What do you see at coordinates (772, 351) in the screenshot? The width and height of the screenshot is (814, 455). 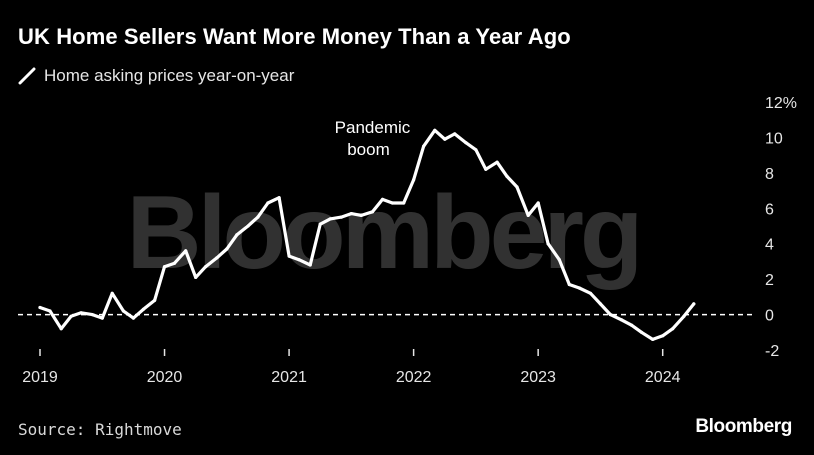 I see `y-tick-label: -2` at bounding box center [772, 351].